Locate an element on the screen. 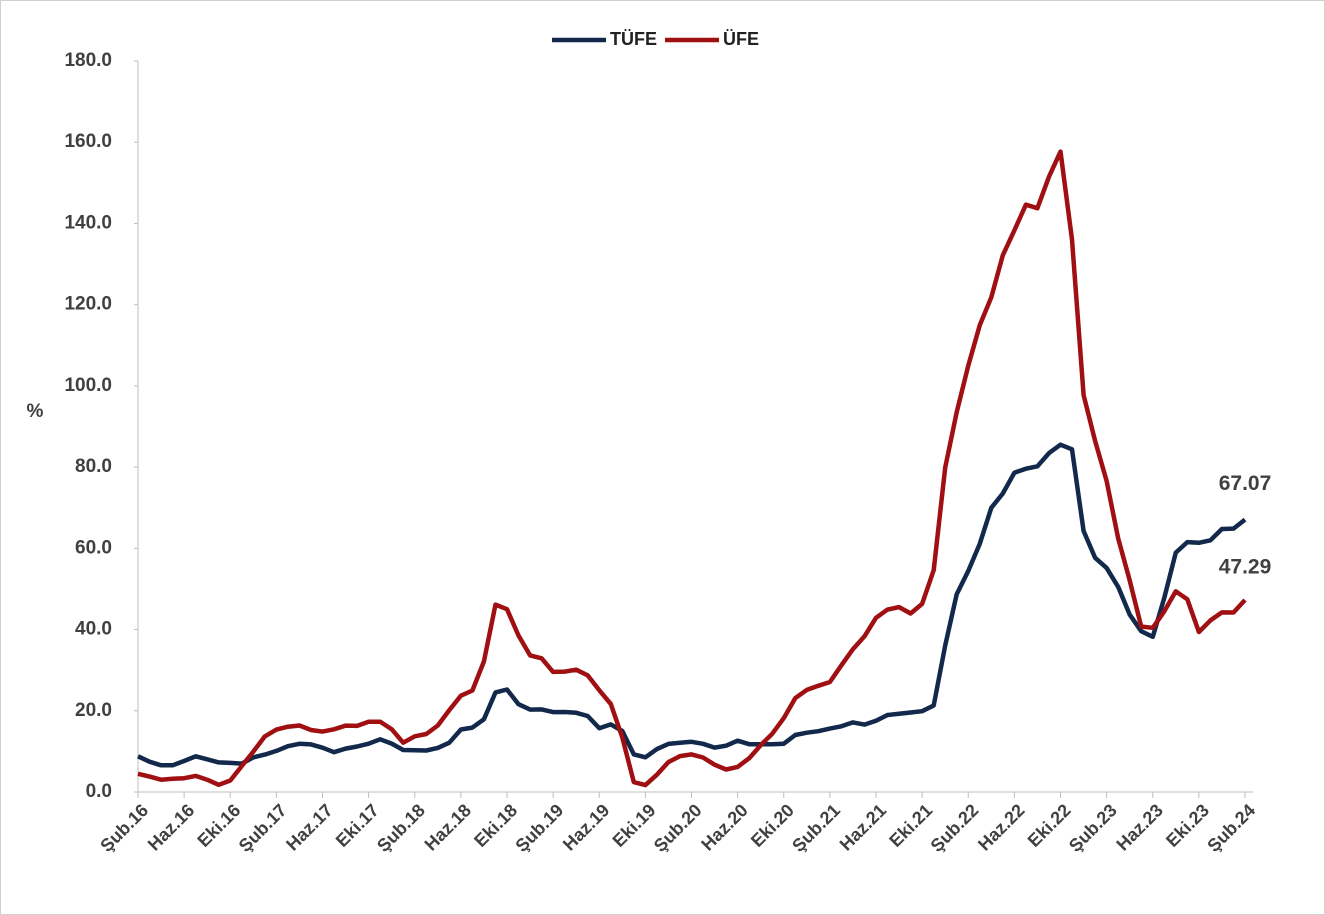 The width and height of the screenshot is (1325, 915). x-tick-label: Haz.17 is located at coordinates (309, 827).